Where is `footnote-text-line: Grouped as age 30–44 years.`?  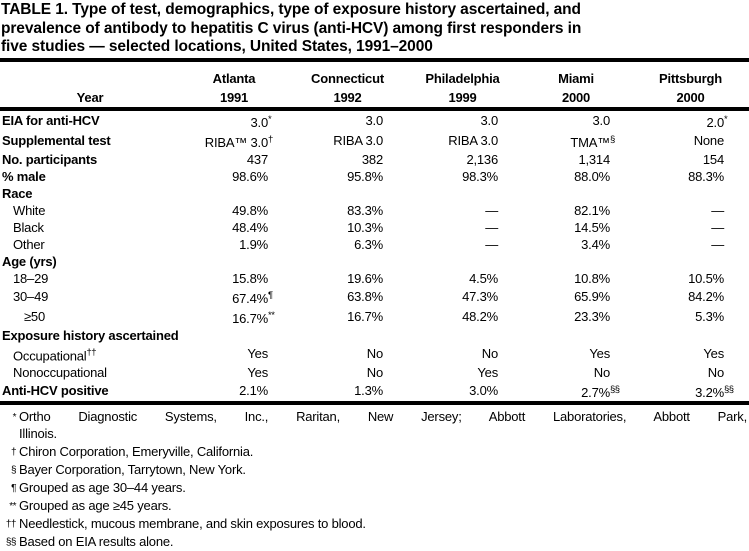 footnote-text-line: Grouped as age 30–44 years. is located at coordinates (102, 487).